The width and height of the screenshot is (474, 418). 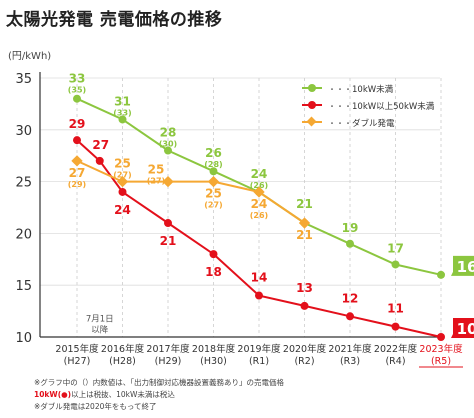 What do you see at coordinates (340, 123) in the screenshot?
I see `legend-dots-2: ・・・` at bounding box center [340, 123].